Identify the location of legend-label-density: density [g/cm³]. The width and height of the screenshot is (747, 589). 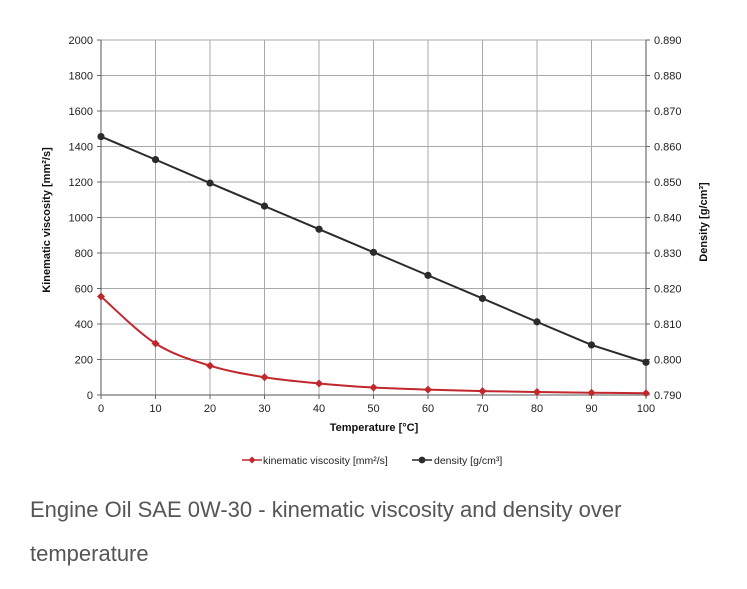
(468, 461).